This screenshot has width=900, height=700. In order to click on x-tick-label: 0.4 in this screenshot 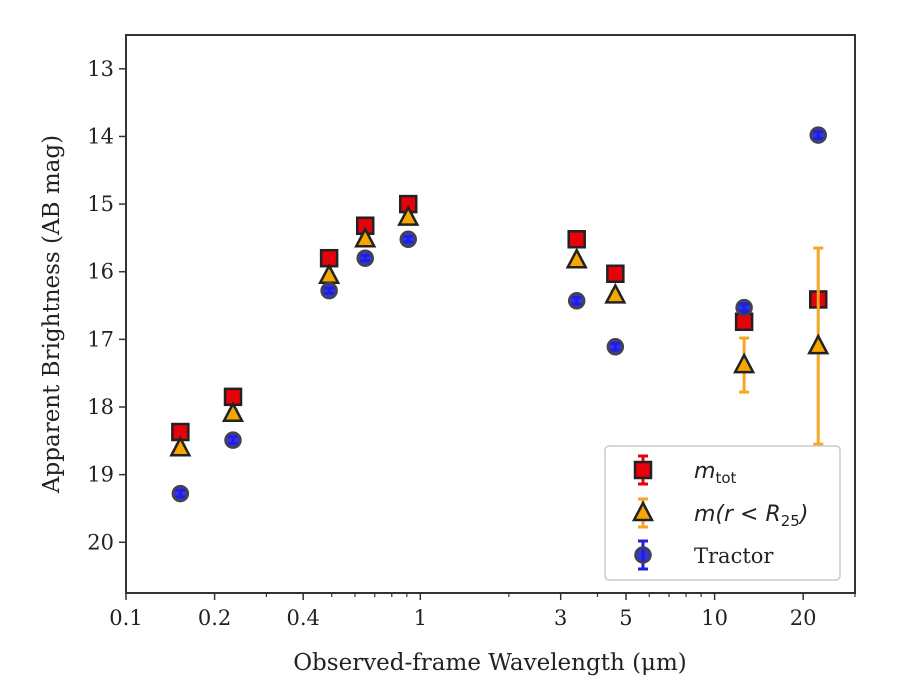, I will do `click(302, 618)`.